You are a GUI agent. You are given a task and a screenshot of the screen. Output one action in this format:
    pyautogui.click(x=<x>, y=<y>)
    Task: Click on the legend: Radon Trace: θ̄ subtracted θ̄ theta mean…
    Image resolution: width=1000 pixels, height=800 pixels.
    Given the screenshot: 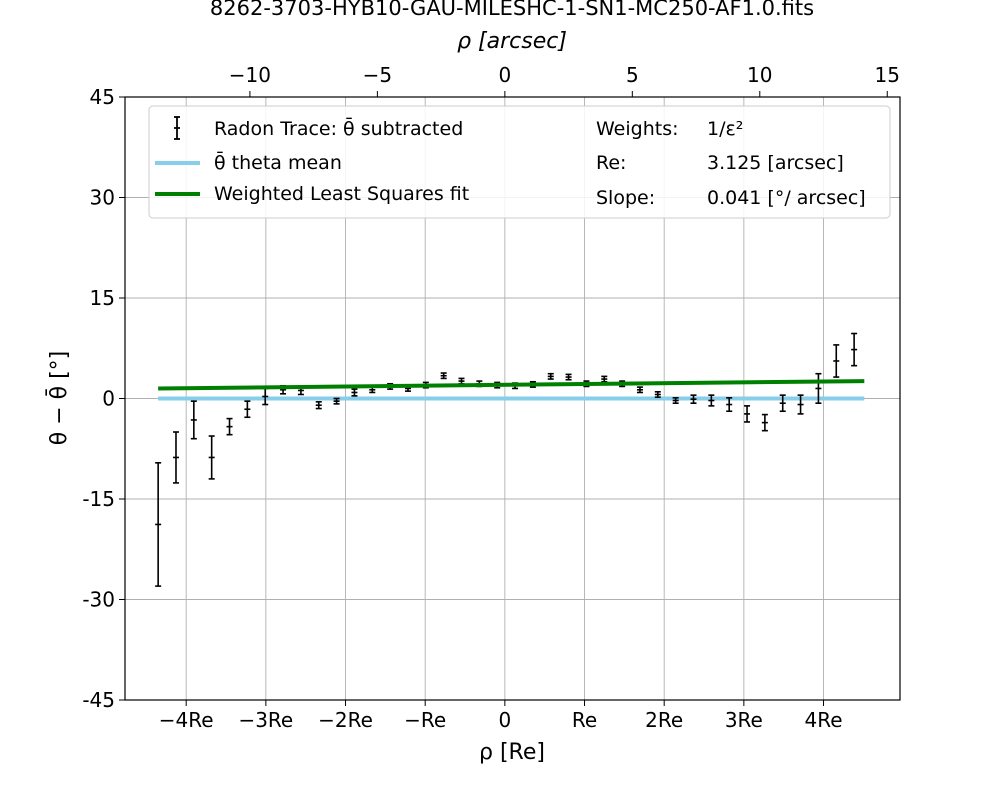 What is the action you would take?
    pyautogui.click(x=519, y=162)
    